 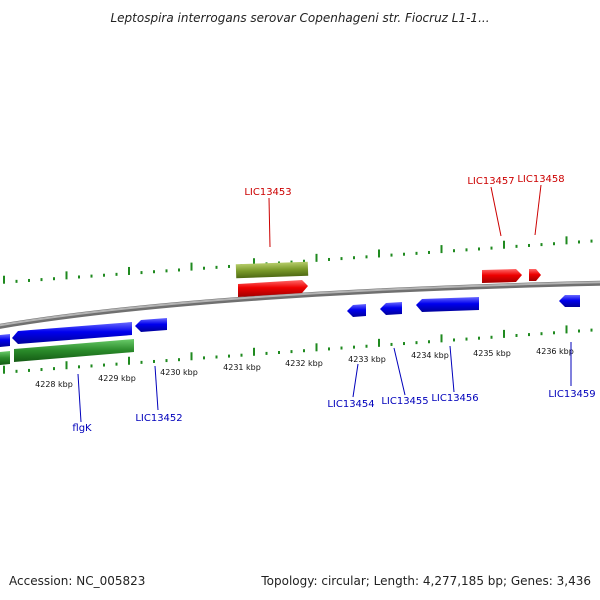 What do you see at coordinates (555, 351) in the screenshot?
I see `scale-label: 4236 kbp` at bounding box center [555, 351].